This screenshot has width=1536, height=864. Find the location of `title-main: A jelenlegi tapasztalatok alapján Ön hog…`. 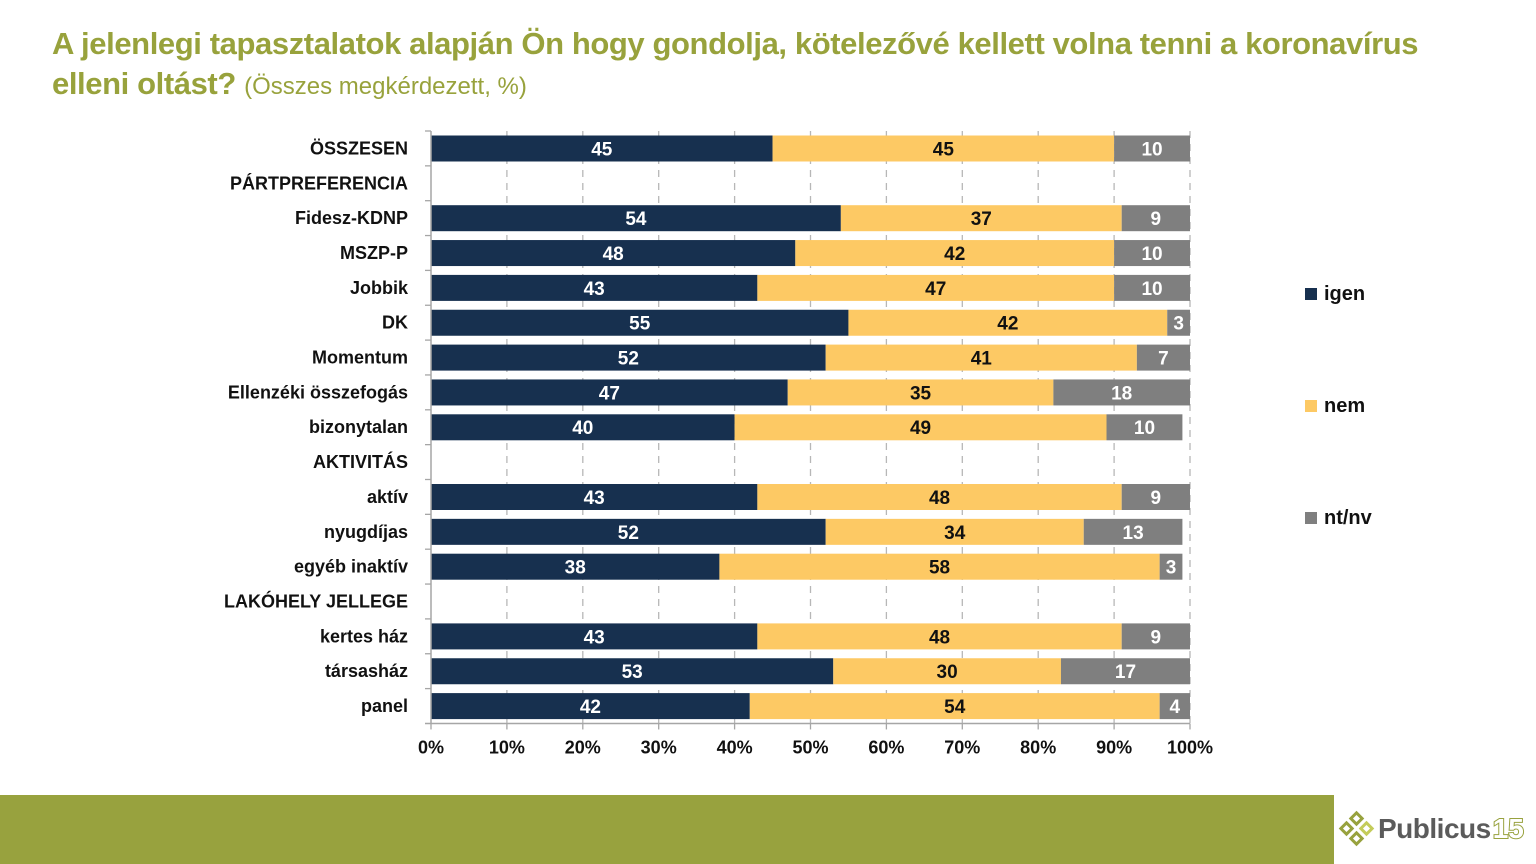

title-main: A jelenlegi tapasztalatok alapján Ön hog… is located at coordinates (735, 63).